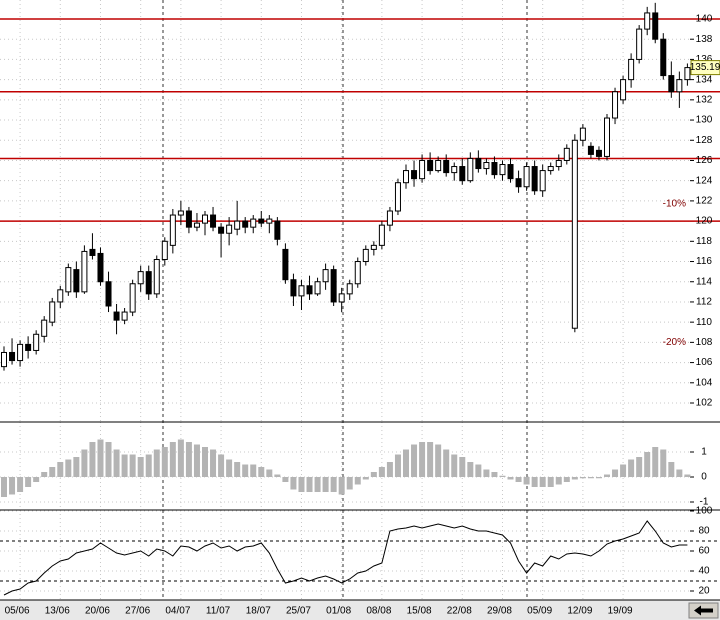 The image size is (720, 620). Describe the element at coordinates (704, 502) in the screenshot. I see `y-tick-label: -1` at that location.